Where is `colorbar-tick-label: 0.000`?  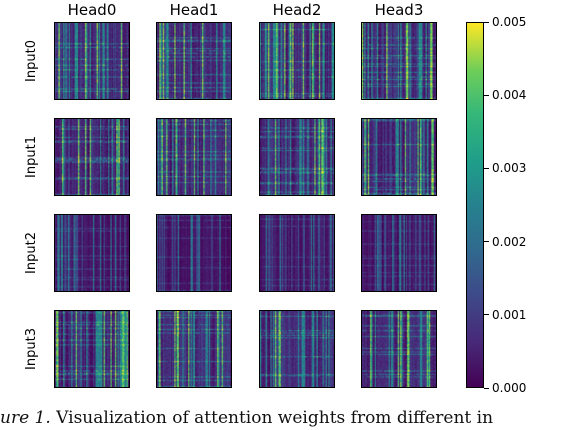
colorbar-tick-label: 0.000 is located at coordinates (509, 388).